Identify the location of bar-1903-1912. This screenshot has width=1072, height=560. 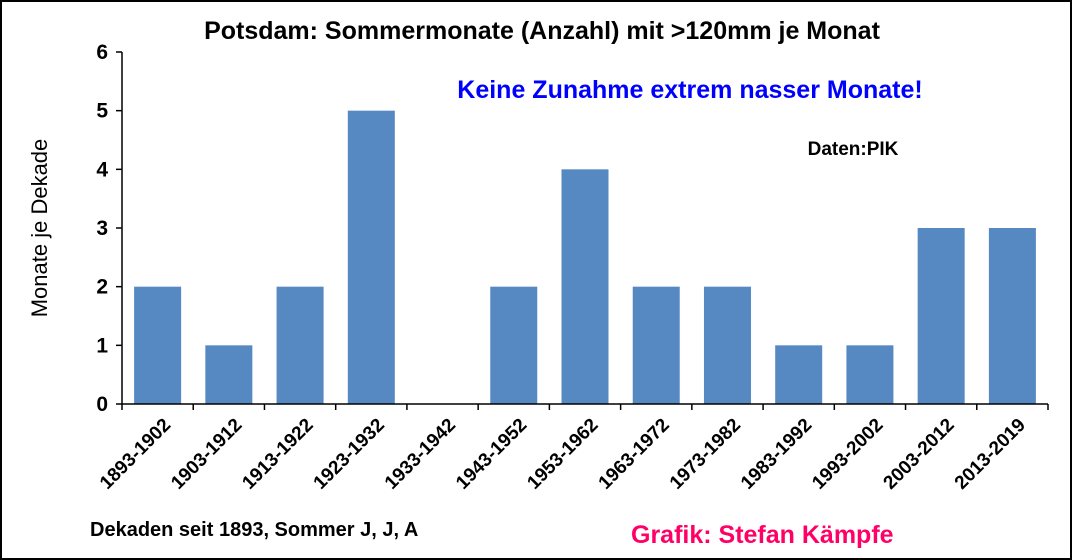
(229, 374).